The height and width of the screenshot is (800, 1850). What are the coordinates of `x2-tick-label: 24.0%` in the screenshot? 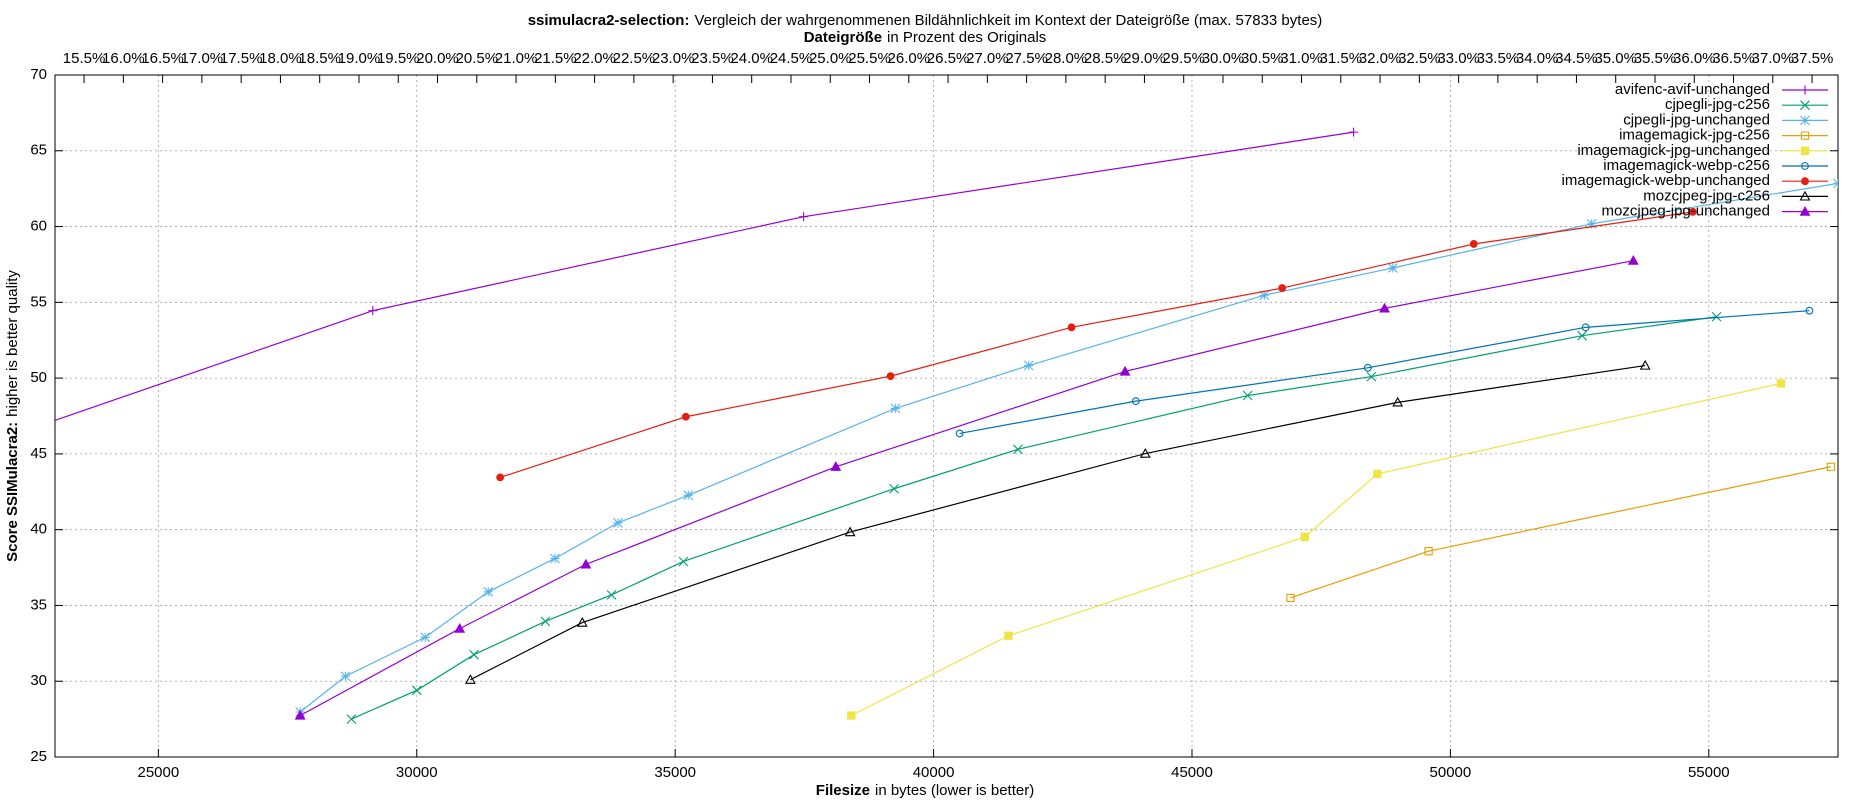 It's located at (751, 58).